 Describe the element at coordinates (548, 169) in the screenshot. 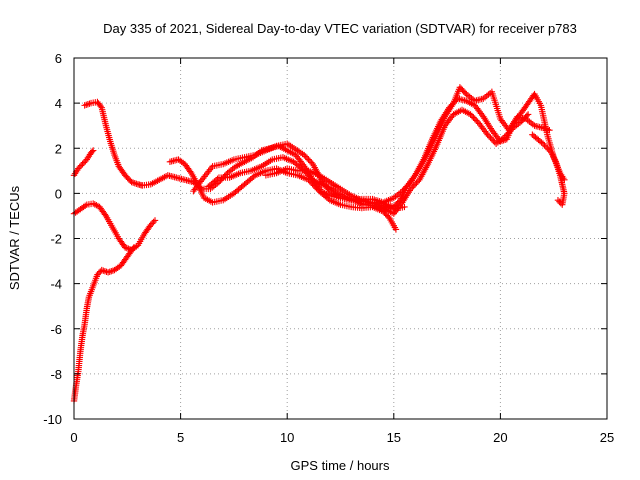

I see `series-track-j` at that location.